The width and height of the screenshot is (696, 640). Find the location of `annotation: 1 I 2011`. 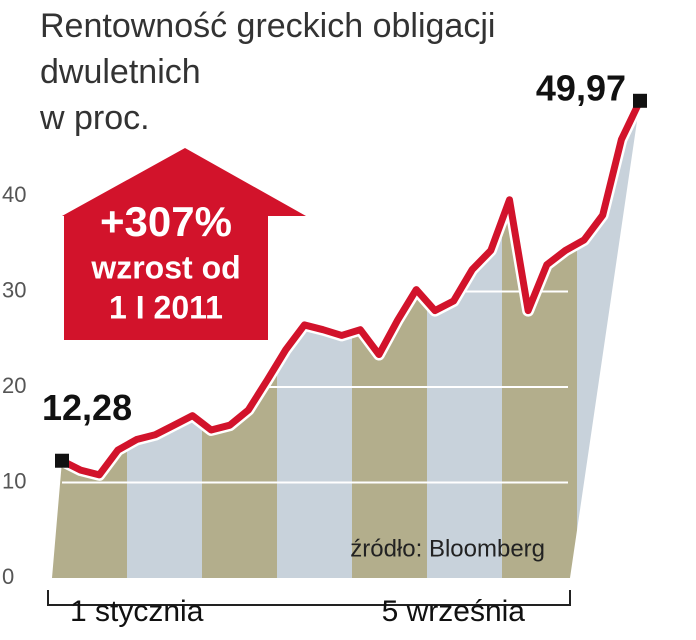

annotation: 1 I 2011 is located at coordinates (166, 307).